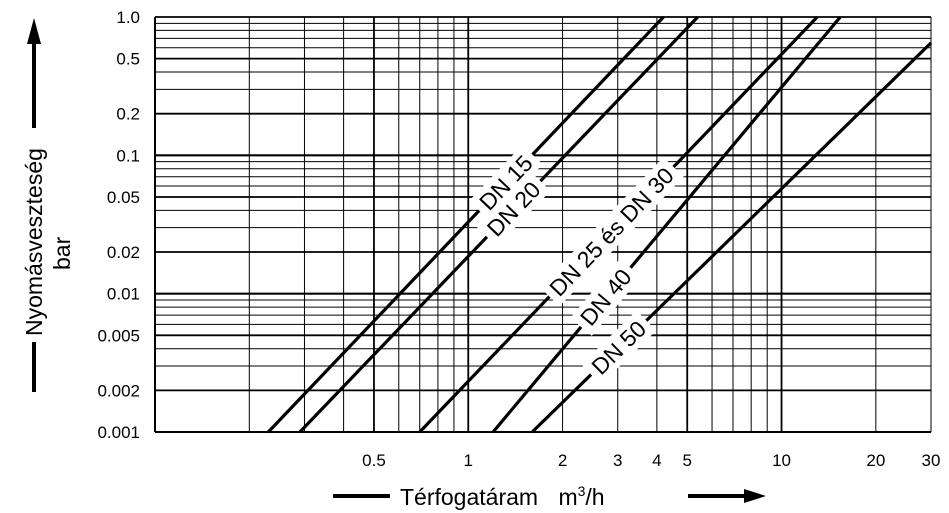  What do you see at coordinates (875, 460) in the screenshot?
I see `x-tick-label: 20` at bounding box center [875, 460].